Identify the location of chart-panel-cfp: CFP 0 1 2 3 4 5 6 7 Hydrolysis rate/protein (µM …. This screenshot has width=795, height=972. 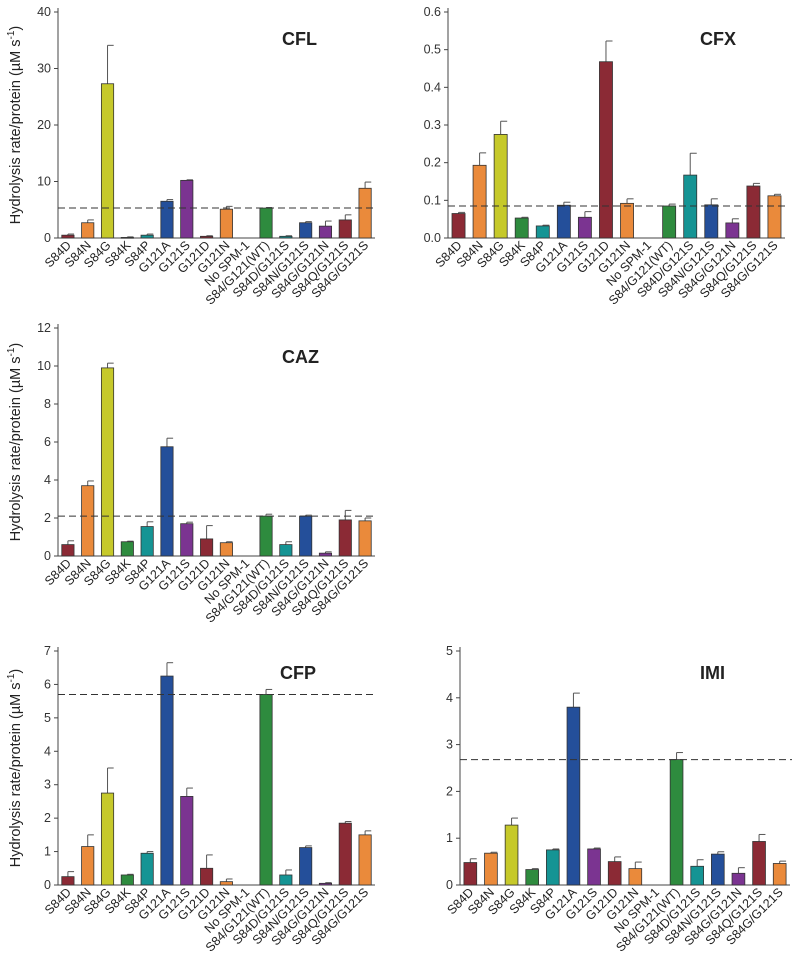
(191, 799).